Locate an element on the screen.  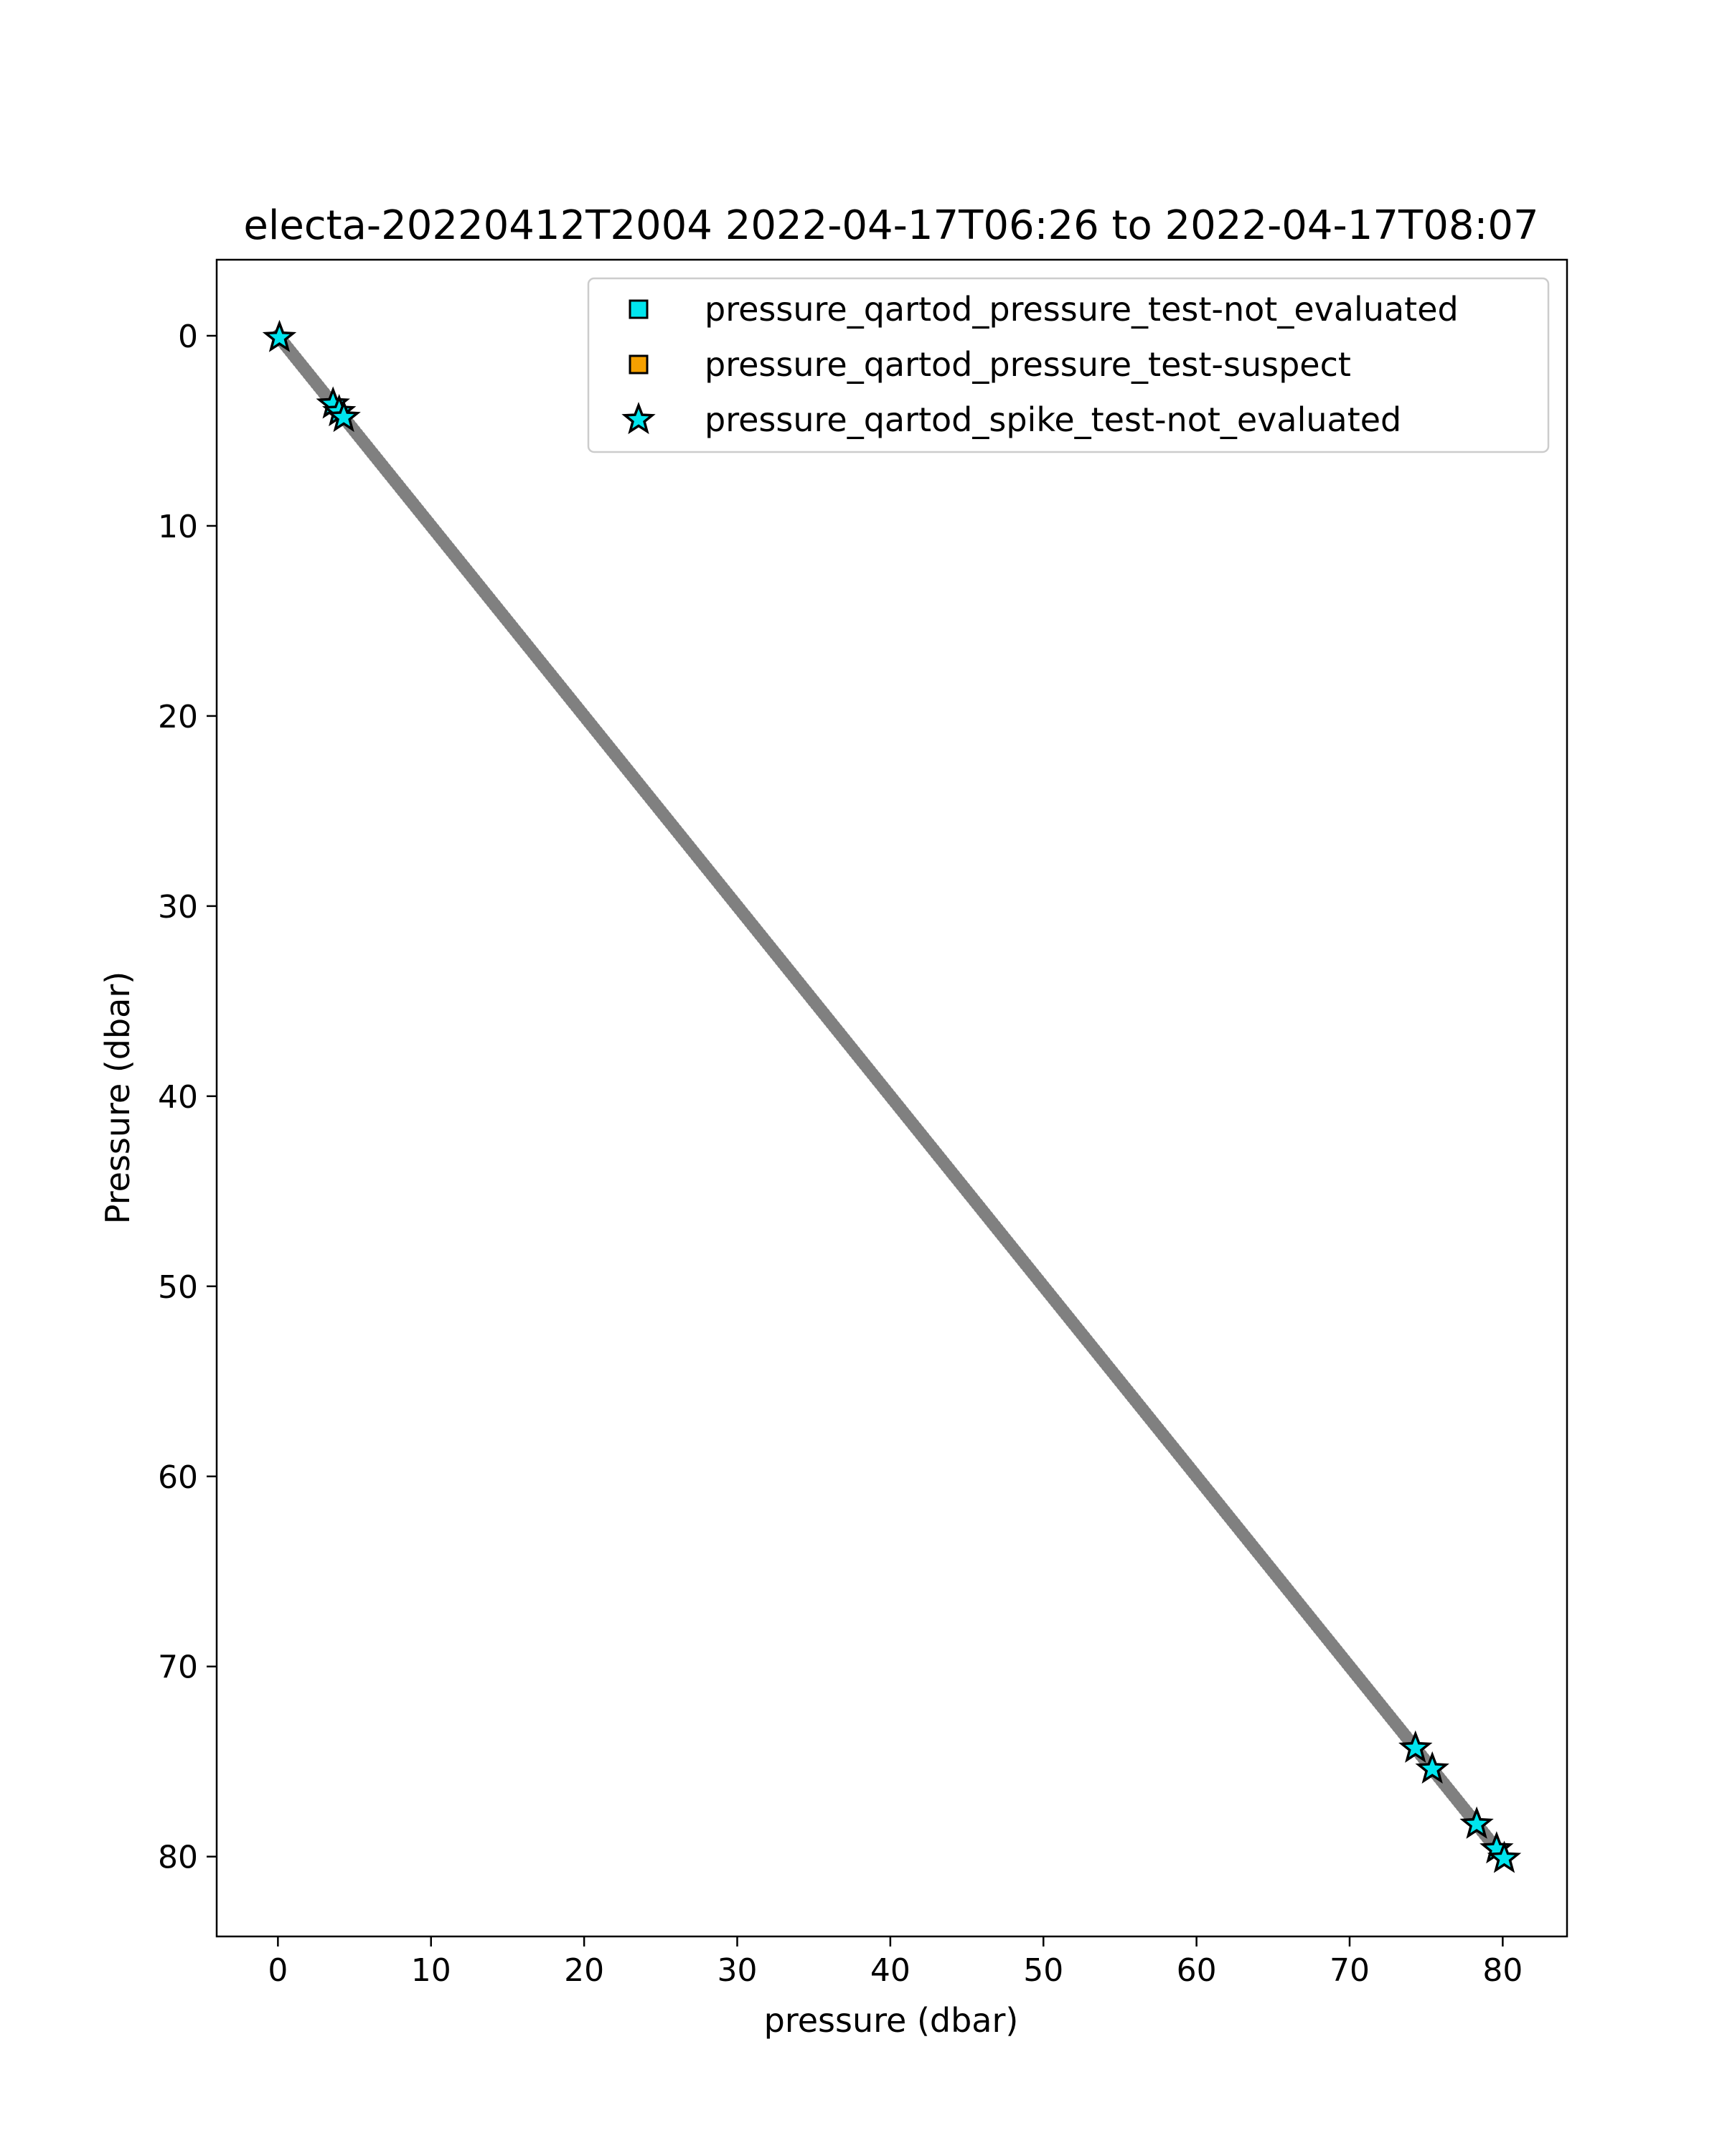
x-tick-label: 30 is located at coordinates (737, 1971).